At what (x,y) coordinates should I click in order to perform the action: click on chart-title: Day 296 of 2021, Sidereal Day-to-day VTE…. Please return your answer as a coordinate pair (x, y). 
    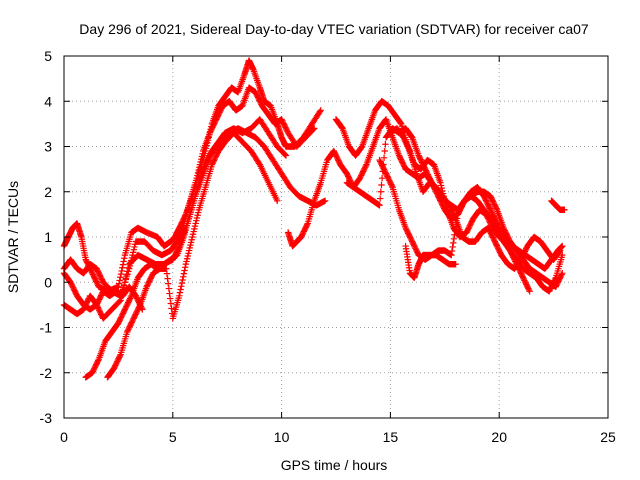
    Looking at the image, I should click on (334, 29).